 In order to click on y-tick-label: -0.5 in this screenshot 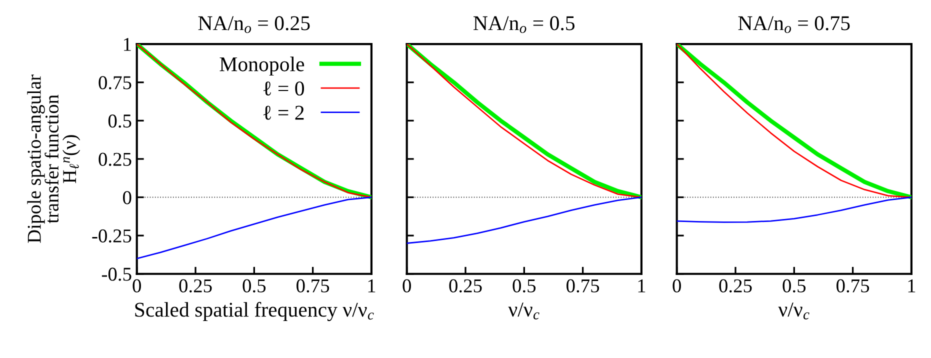, I will do `click(117, 274)`.